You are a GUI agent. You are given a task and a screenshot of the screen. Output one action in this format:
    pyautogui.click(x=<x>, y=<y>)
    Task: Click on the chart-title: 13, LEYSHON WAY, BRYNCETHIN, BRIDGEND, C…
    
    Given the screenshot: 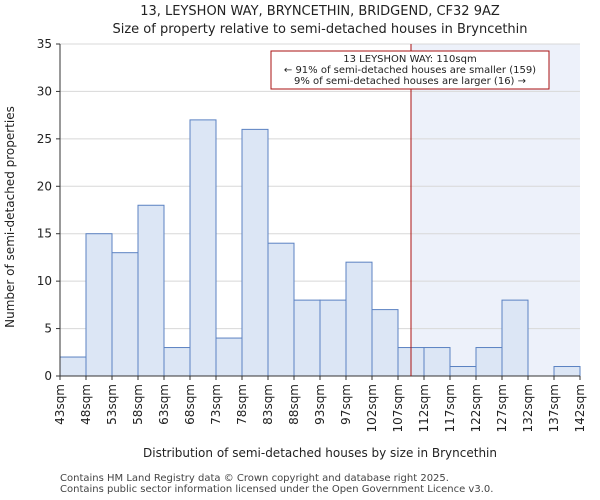 What is the action you would take?
    pyautogui.click(x=320, y=11)
    